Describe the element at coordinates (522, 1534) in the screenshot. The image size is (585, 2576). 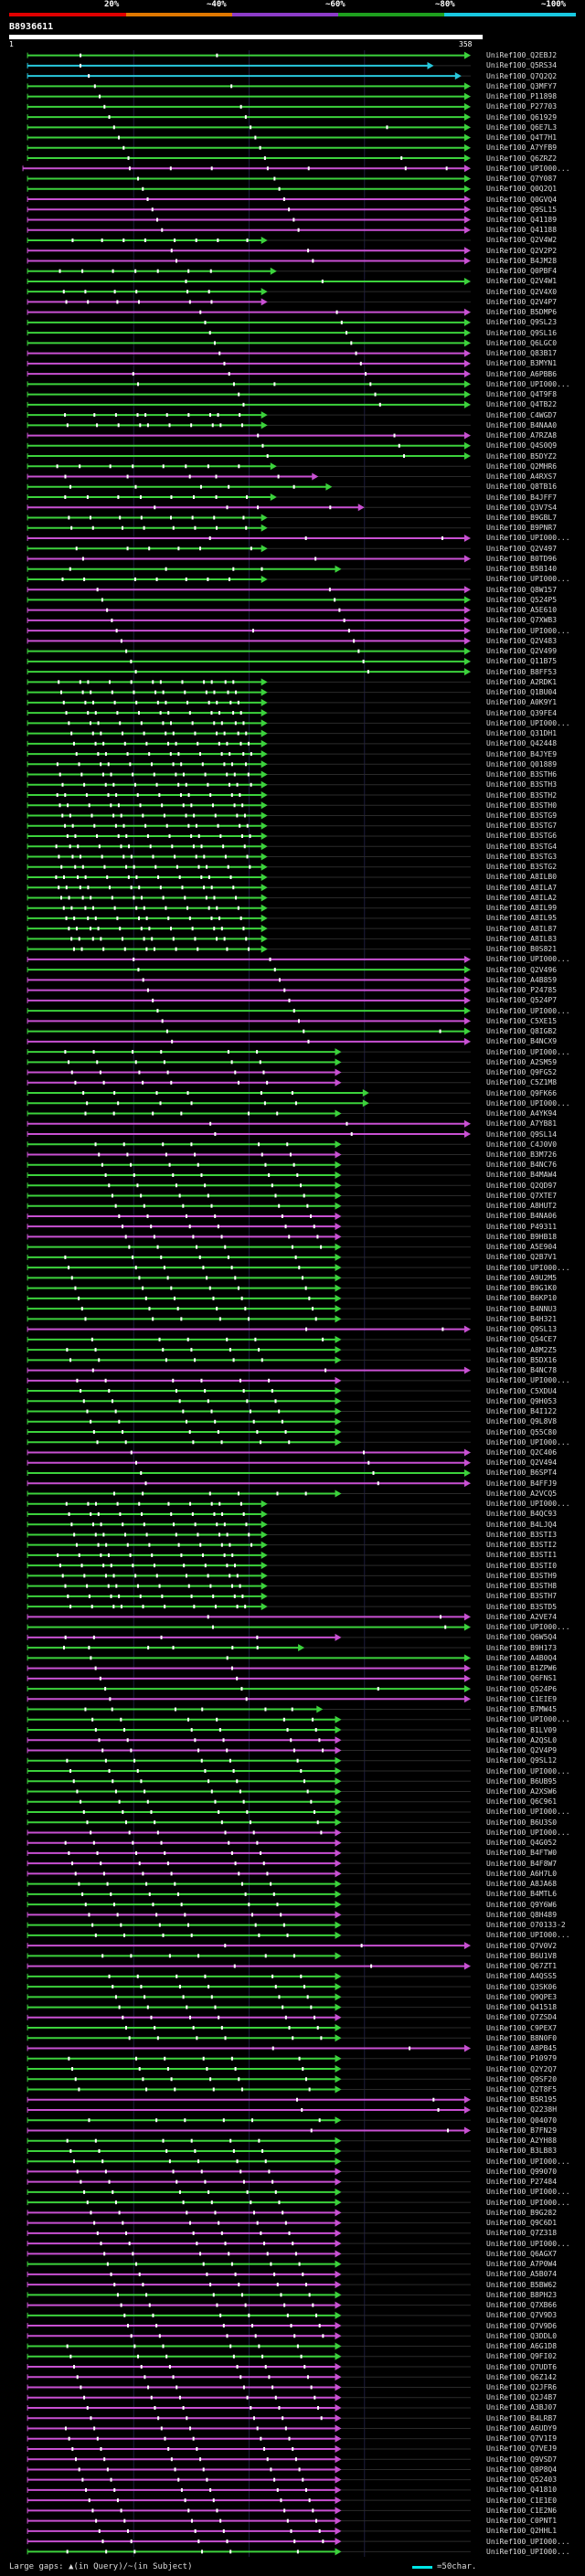
I see `hit-label: UniRef100_B3STI3` at that location.